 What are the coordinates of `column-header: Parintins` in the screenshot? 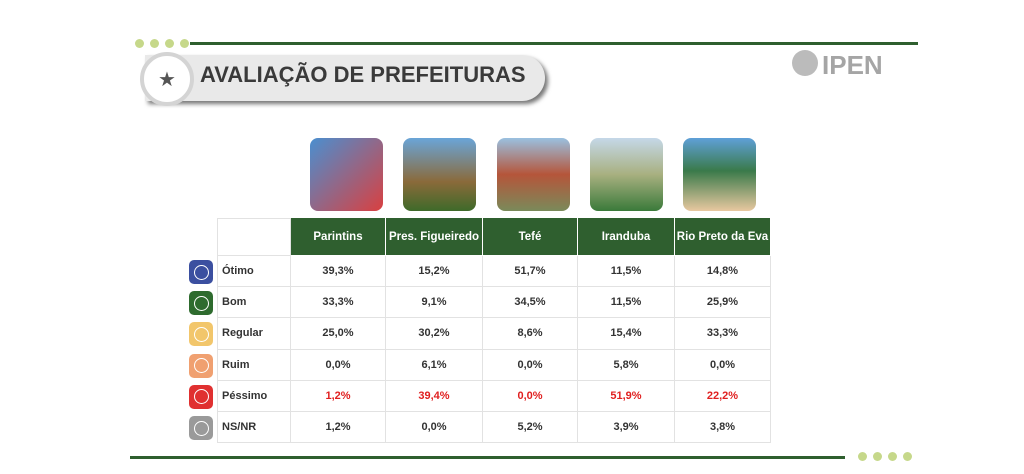 It's located at (338, 237).